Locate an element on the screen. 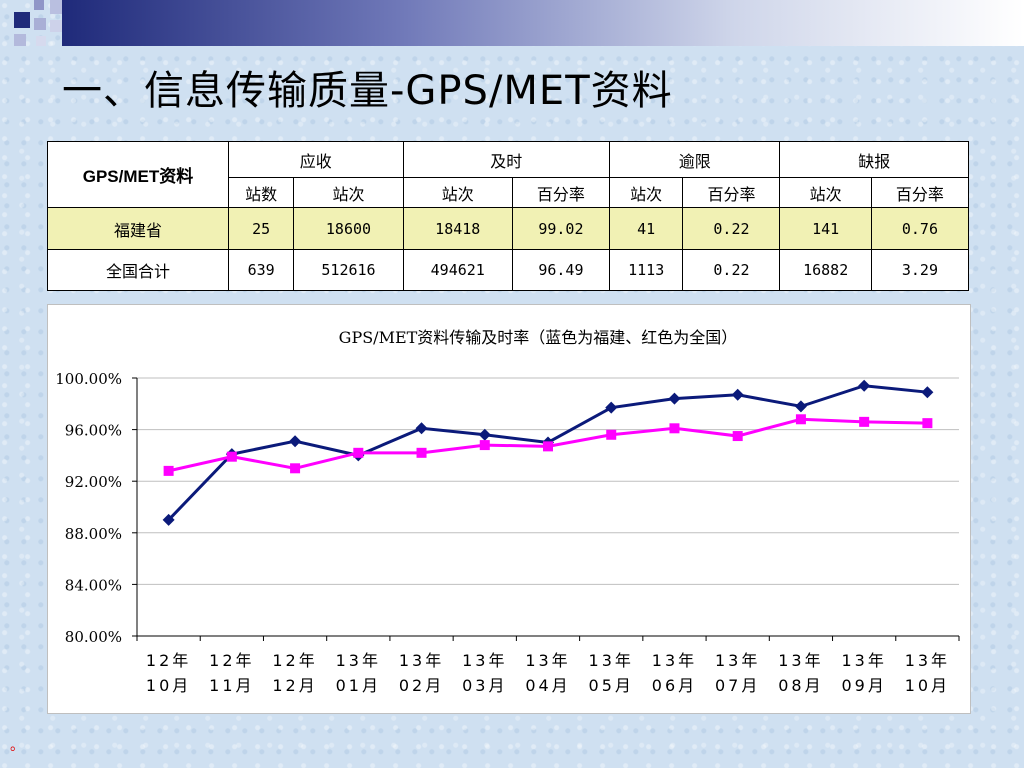 The width and height of the screenshot is (1024, 768). table-cell: 639 is located at coordinates (261, 270).